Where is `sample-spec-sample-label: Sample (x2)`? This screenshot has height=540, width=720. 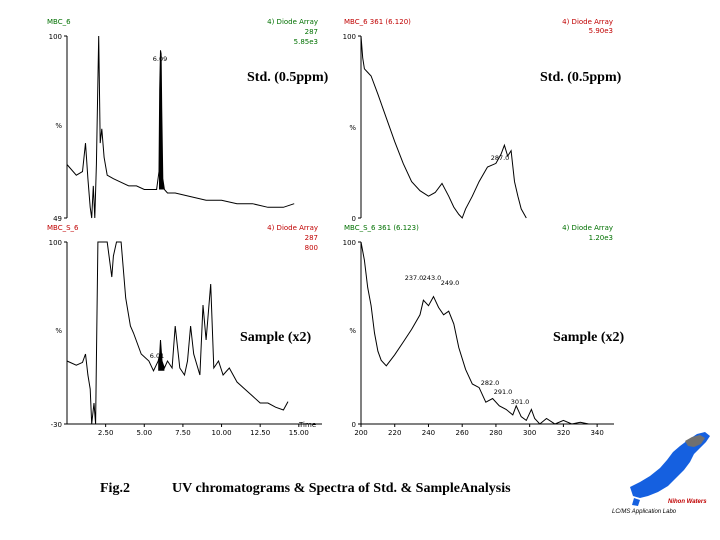
sample-spec-sample-label: Sample (x2) is located at coordinates (589, 337).